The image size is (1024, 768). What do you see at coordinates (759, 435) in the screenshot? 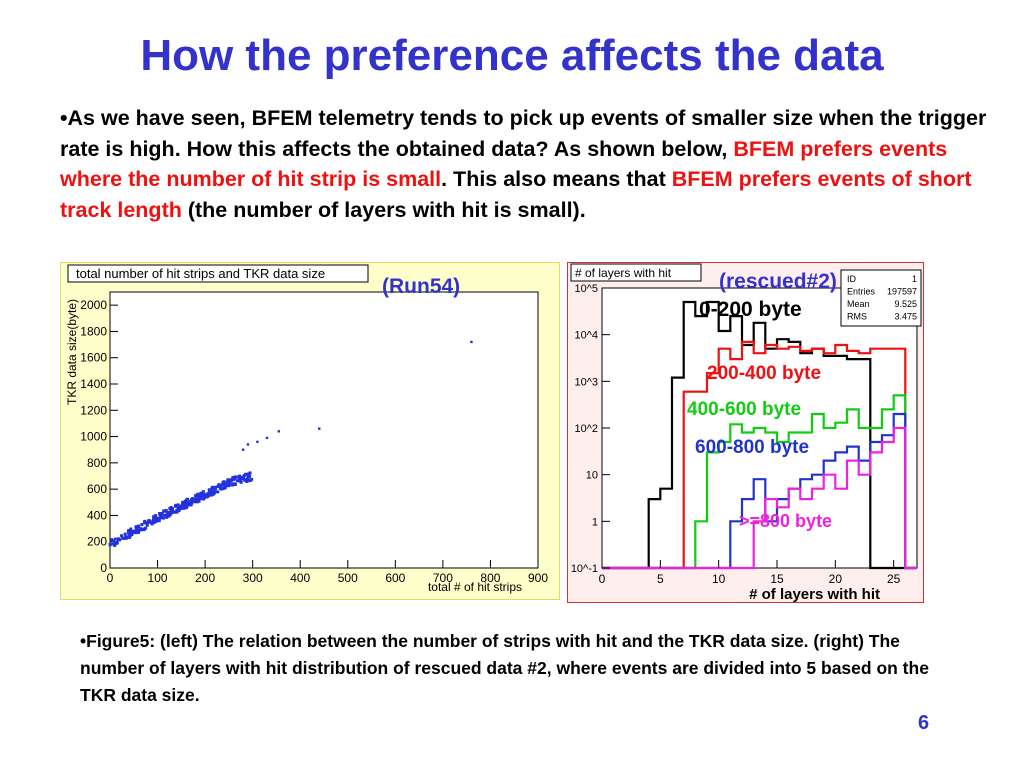
I see `histogram-series-0-200-byte` at bounding box center [759, 435].